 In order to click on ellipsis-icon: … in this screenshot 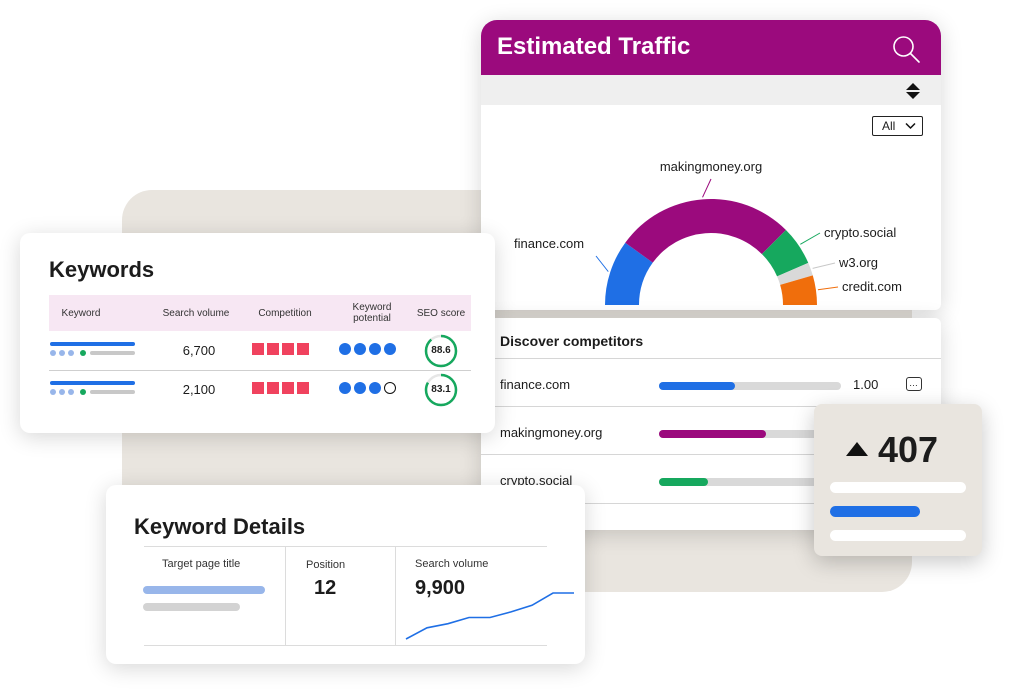, I will do `click(913, 383)`.